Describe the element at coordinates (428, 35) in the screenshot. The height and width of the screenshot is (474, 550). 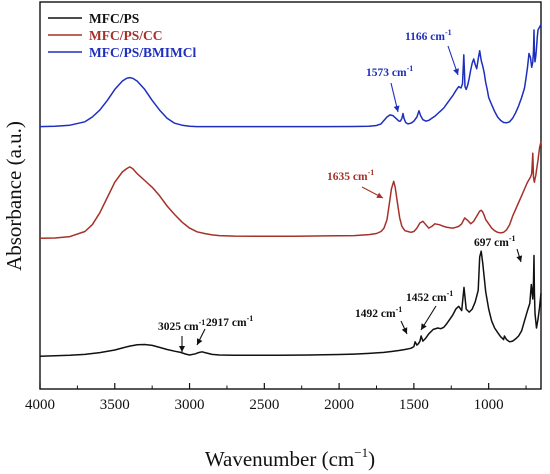
I see `annotation-label: 1166 cm-1` at that location.